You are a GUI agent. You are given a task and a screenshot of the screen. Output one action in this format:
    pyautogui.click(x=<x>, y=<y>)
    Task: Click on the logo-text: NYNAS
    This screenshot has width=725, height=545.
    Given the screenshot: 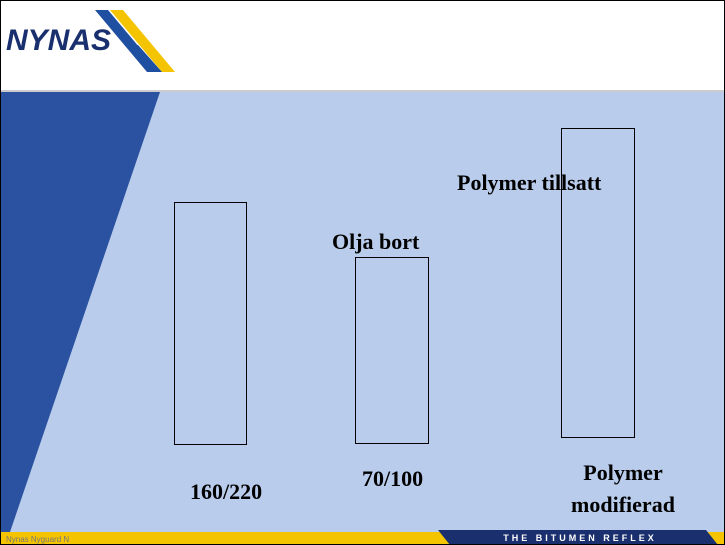 What is the action you would take?
    pyautogui.click(x=58, y=40)
    